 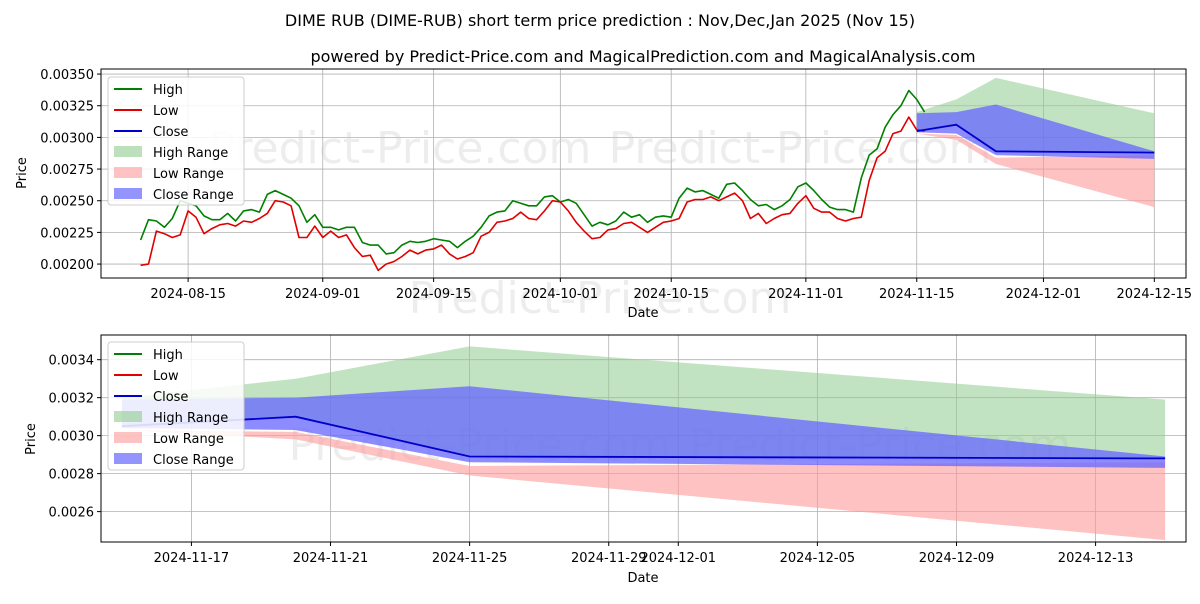 I want to click on top-legend-low-range: Low Range, so click(x=188, y=174).